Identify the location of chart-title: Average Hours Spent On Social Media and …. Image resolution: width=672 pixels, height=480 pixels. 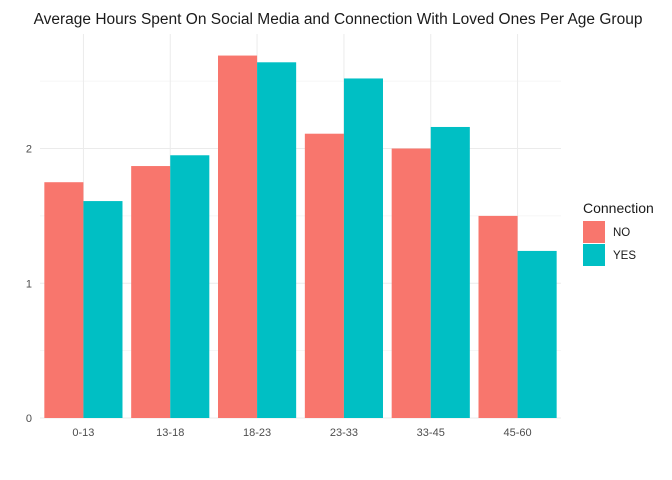
(338, 19).